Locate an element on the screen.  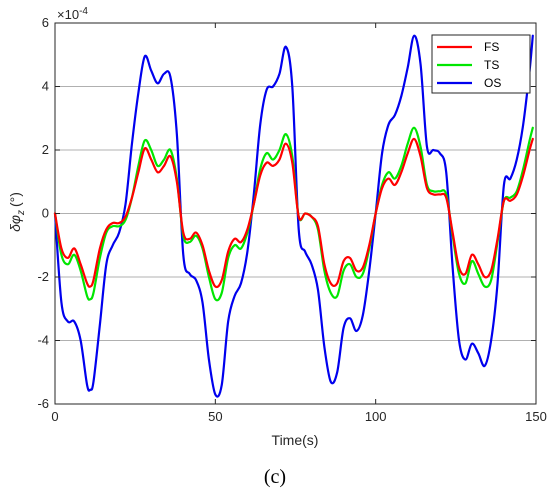
y-tick-label: 2 is located at coordinates (45, 149).